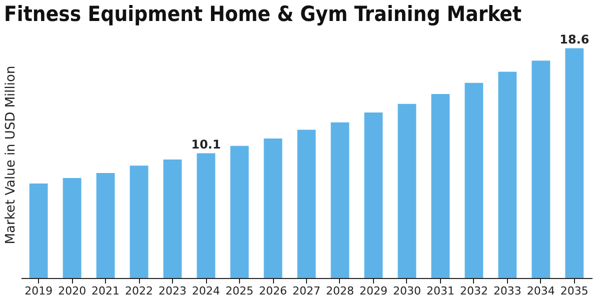 This screenshot has width=600, height=300. What do you see at coordinates (206, 291) in the screenshot?
I see `x-tick-label: 2024` at bounding box center [206, 291].